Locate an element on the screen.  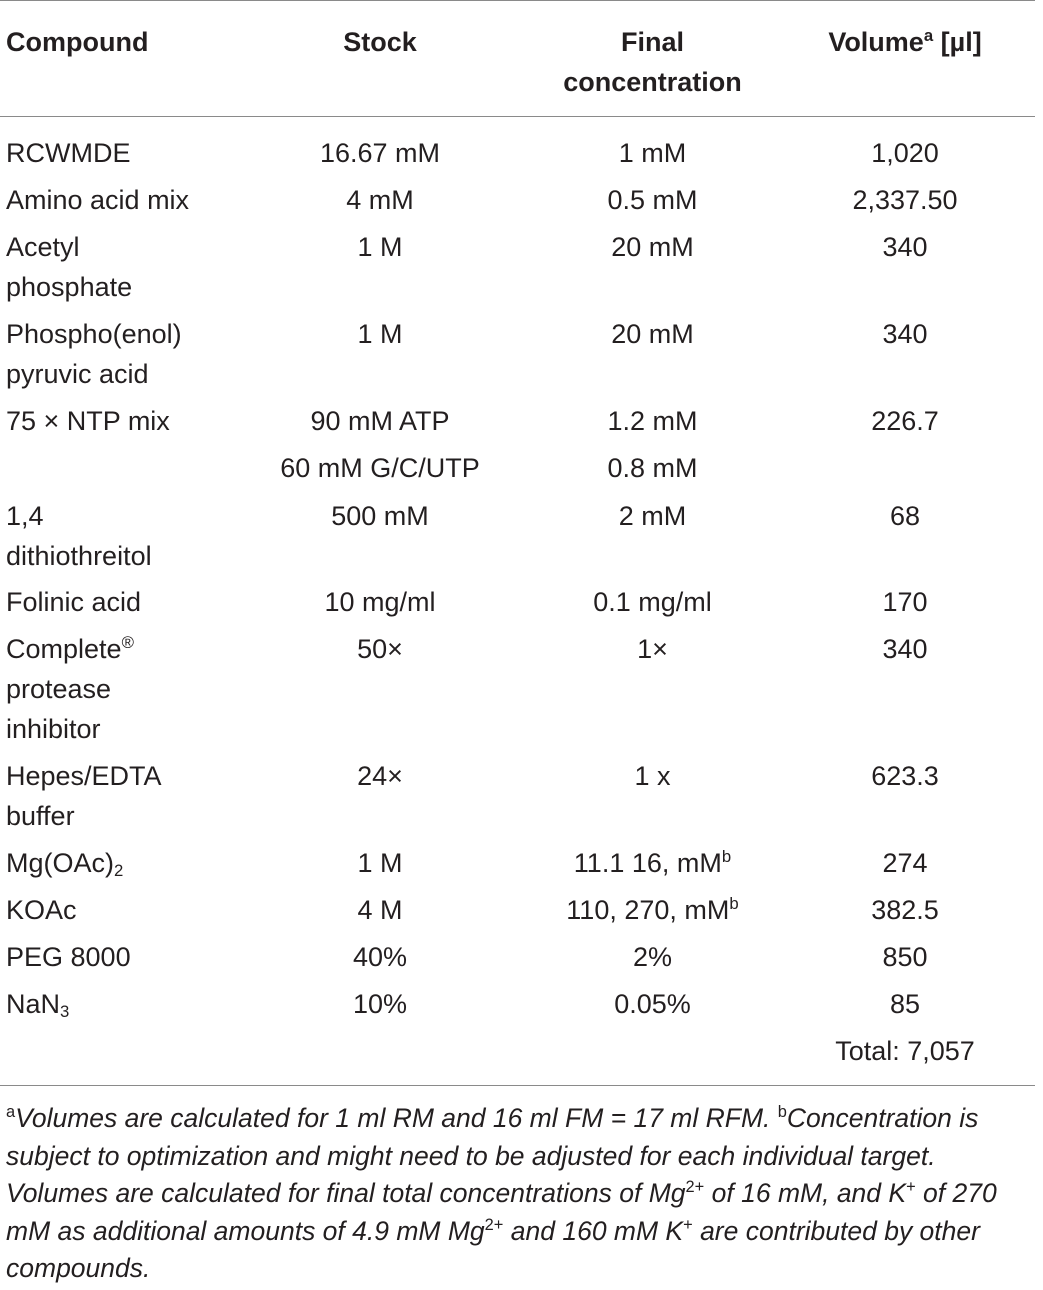
cell-stock: 90 mM ATP 60 mM G/C/UTP is located at coordinates (380, 444).